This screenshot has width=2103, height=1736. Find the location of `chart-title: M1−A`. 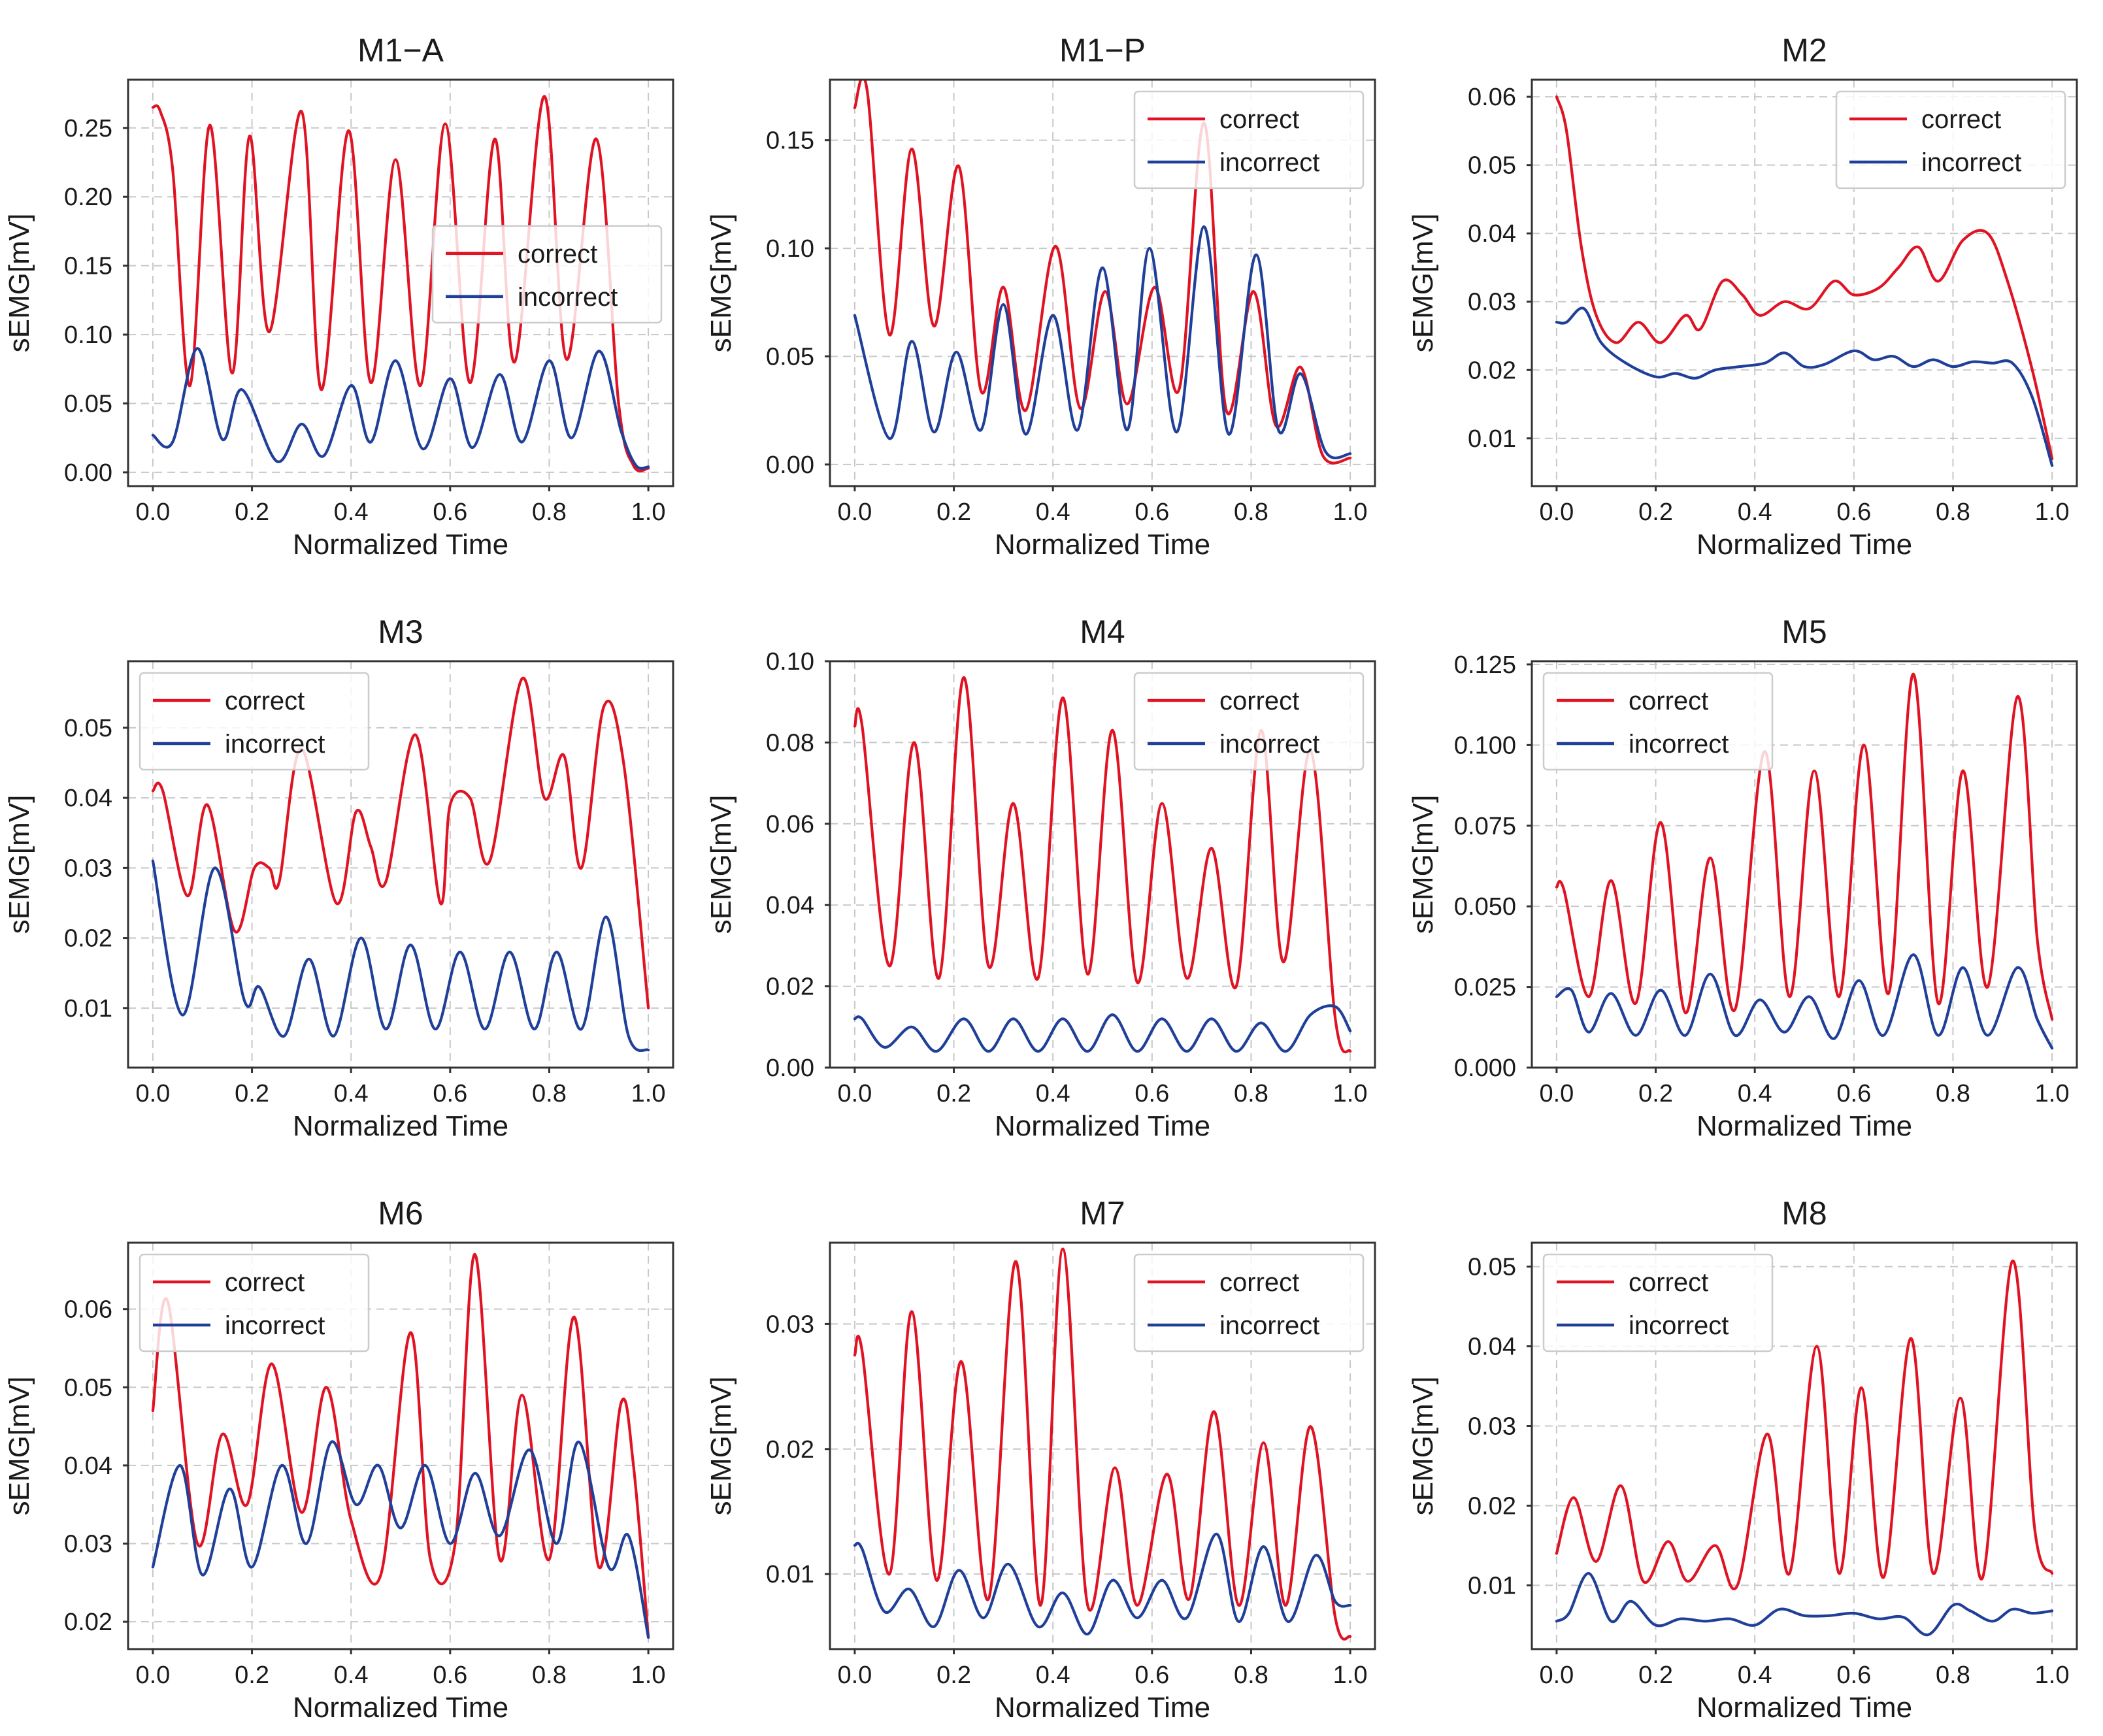

chart-title: M1−A is located at coordinates (400, 50).